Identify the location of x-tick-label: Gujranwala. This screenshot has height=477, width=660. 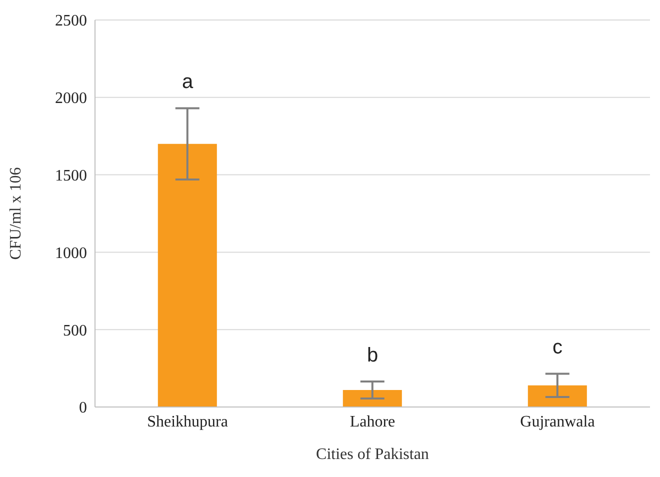
(557, 421).